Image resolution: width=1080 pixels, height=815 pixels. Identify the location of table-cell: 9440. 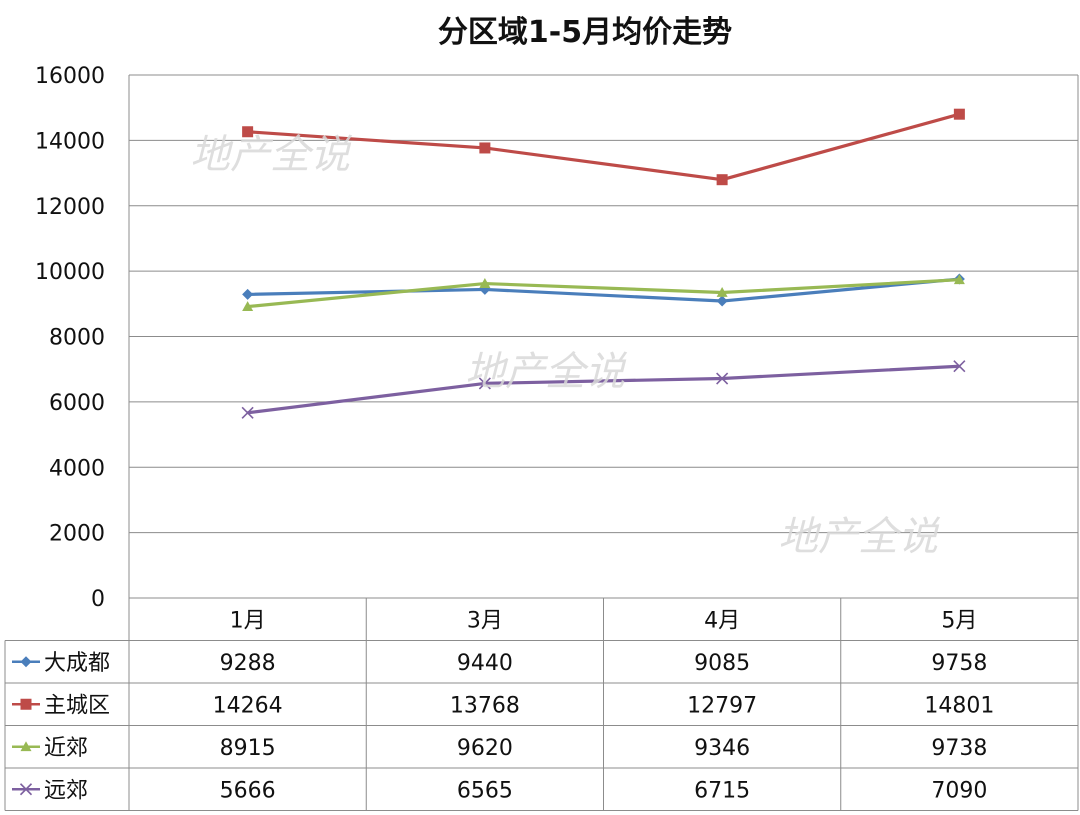
(485, 663).